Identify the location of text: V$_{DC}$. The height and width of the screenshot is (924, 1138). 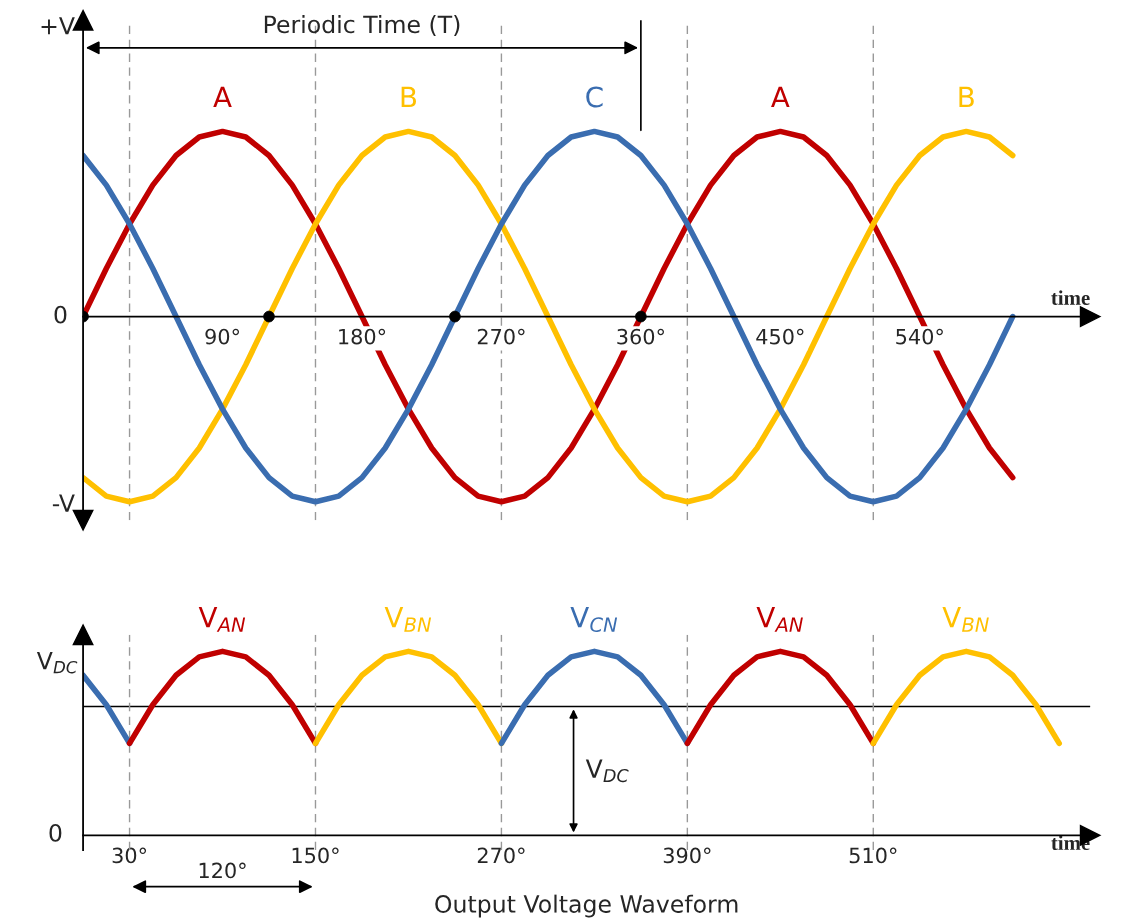
(57, 663).